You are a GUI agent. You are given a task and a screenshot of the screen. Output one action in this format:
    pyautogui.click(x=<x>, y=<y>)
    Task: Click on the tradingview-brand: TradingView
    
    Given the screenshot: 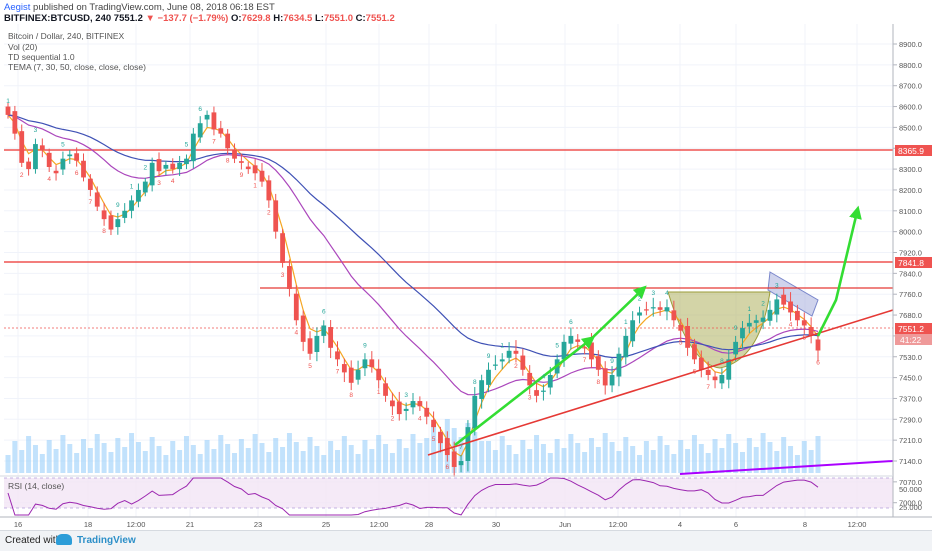 What is the action you would take?
    pyautogui.click(x=106, y=540)
    